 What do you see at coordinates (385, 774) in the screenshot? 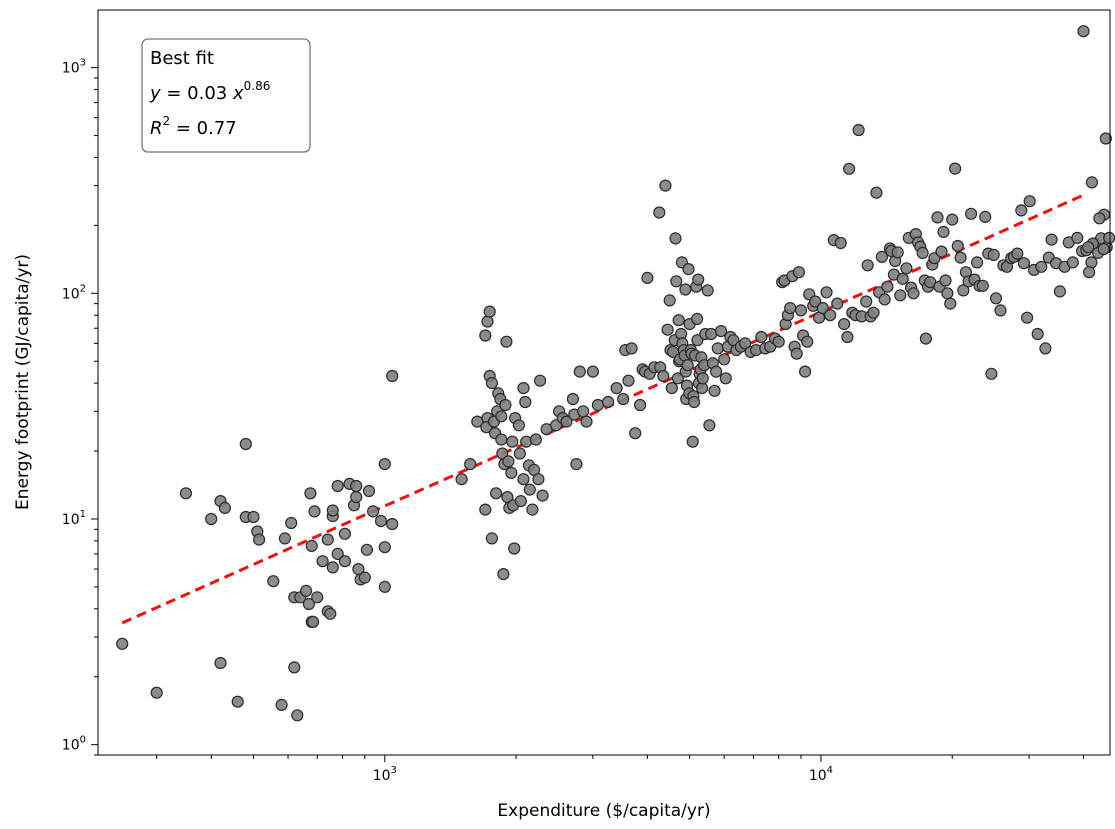
I see `x-tick-label: 103` at bounding box center [385, 774].